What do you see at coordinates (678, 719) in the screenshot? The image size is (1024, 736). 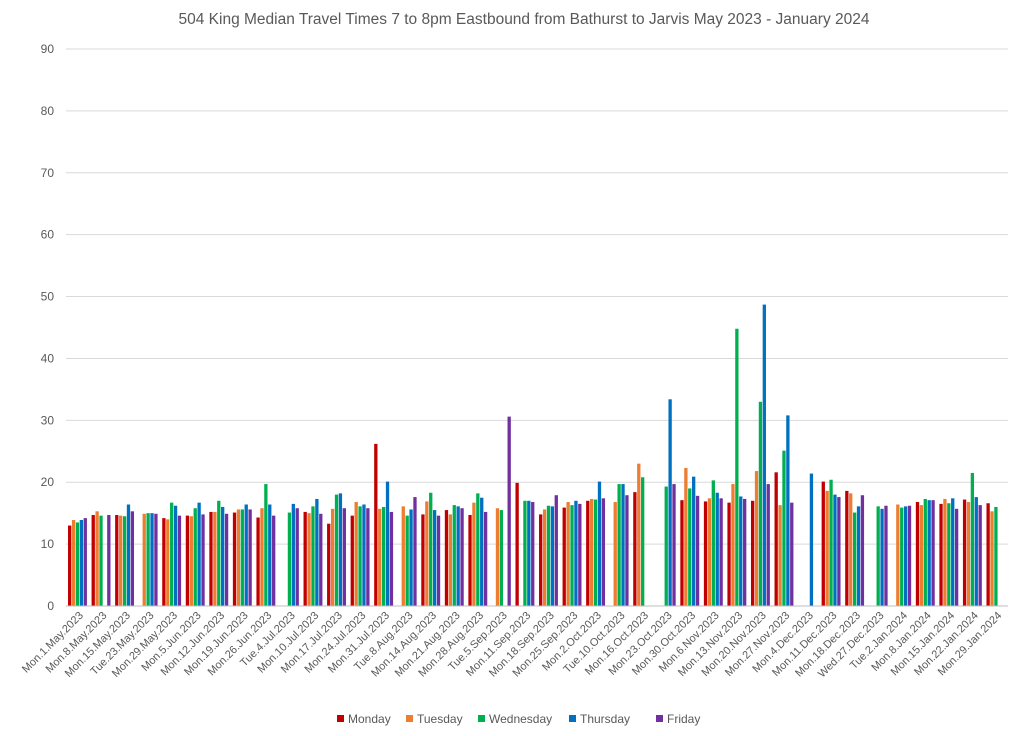 I see `legend-item: Friday` at bounding box center [678, 719].